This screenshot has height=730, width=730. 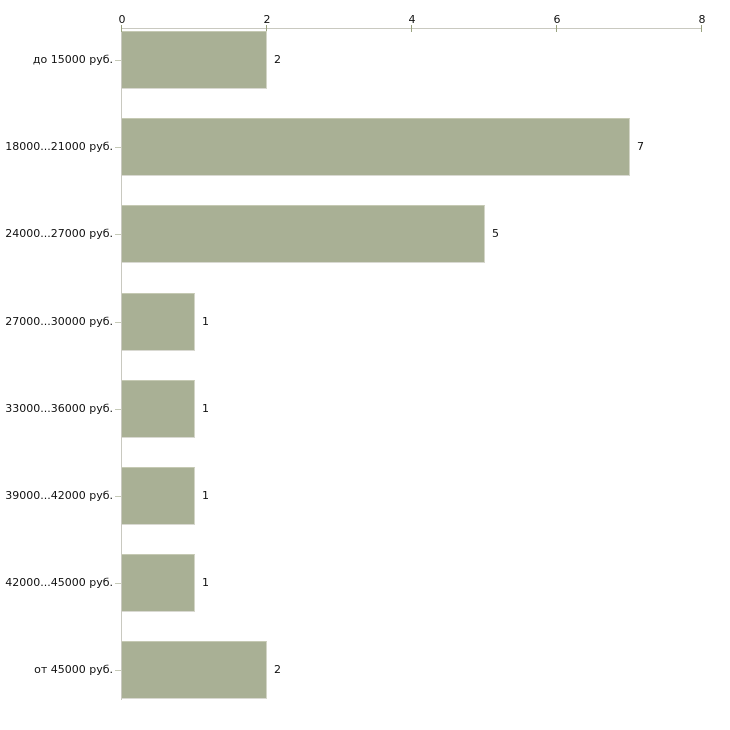 What do you see at coordinates (59, 408) in the screenshot?
I see `category-label: 33000...36000 руб.` at bounding box center [59, 408].